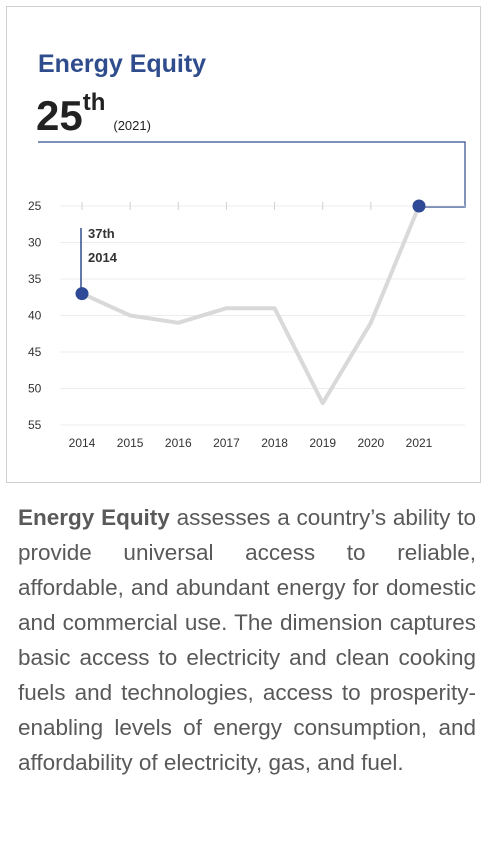 The image size is (495, 866). Describe the element at coordinates (35, 243) in the screenshot. I see `y-tick-label: 30` at that location.